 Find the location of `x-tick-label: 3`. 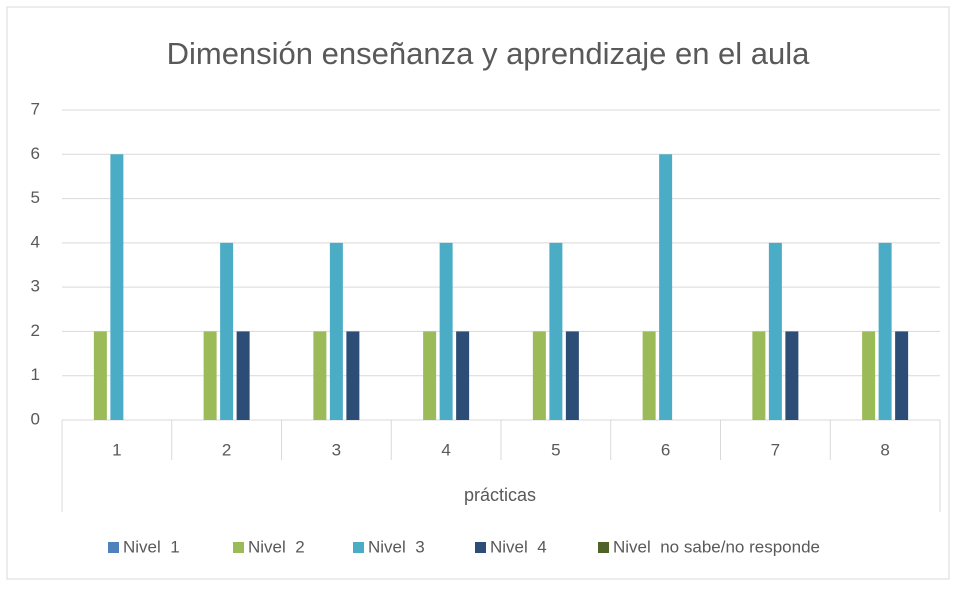

x-tick-label: 3 is located at coordinates (336, 449).